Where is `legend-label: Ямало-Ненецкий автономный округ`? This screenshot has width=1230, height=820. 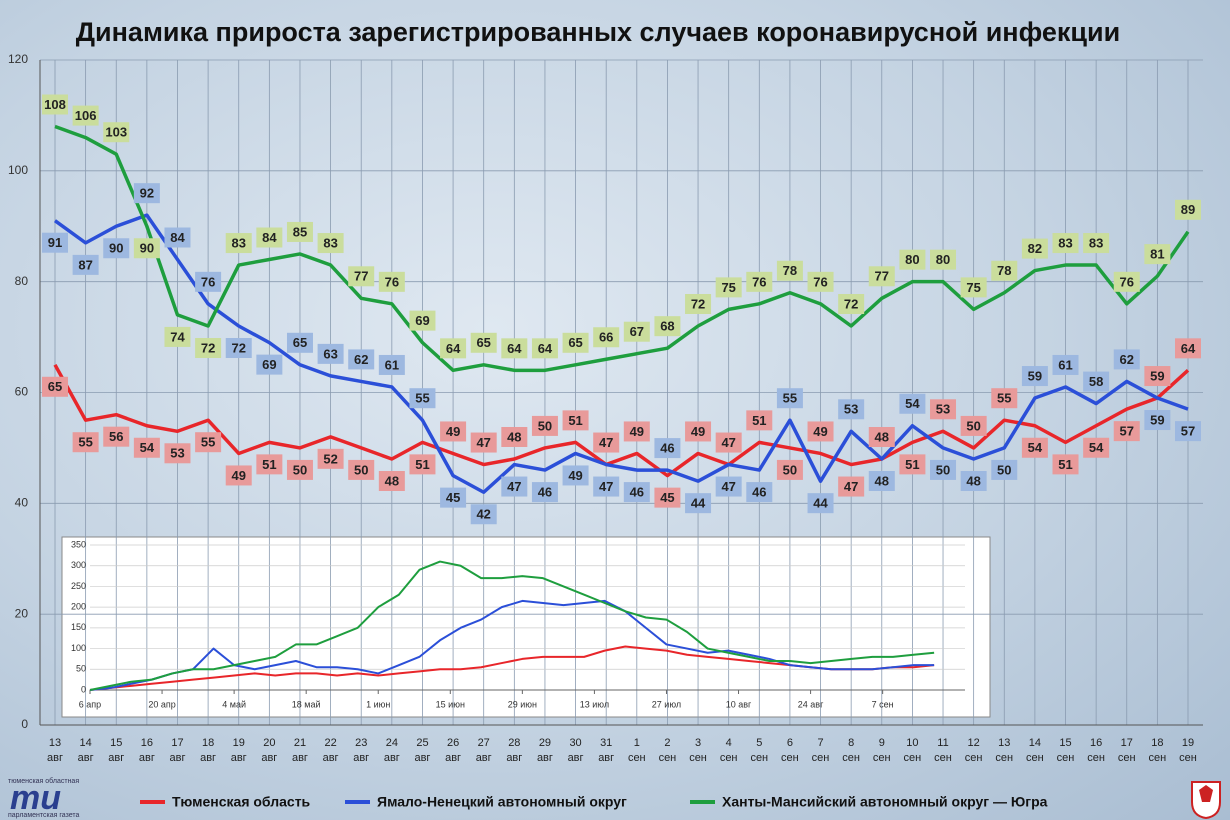 legend-label: Ямало-Ненецкий автономный округ is located at coordinates (502, 802).